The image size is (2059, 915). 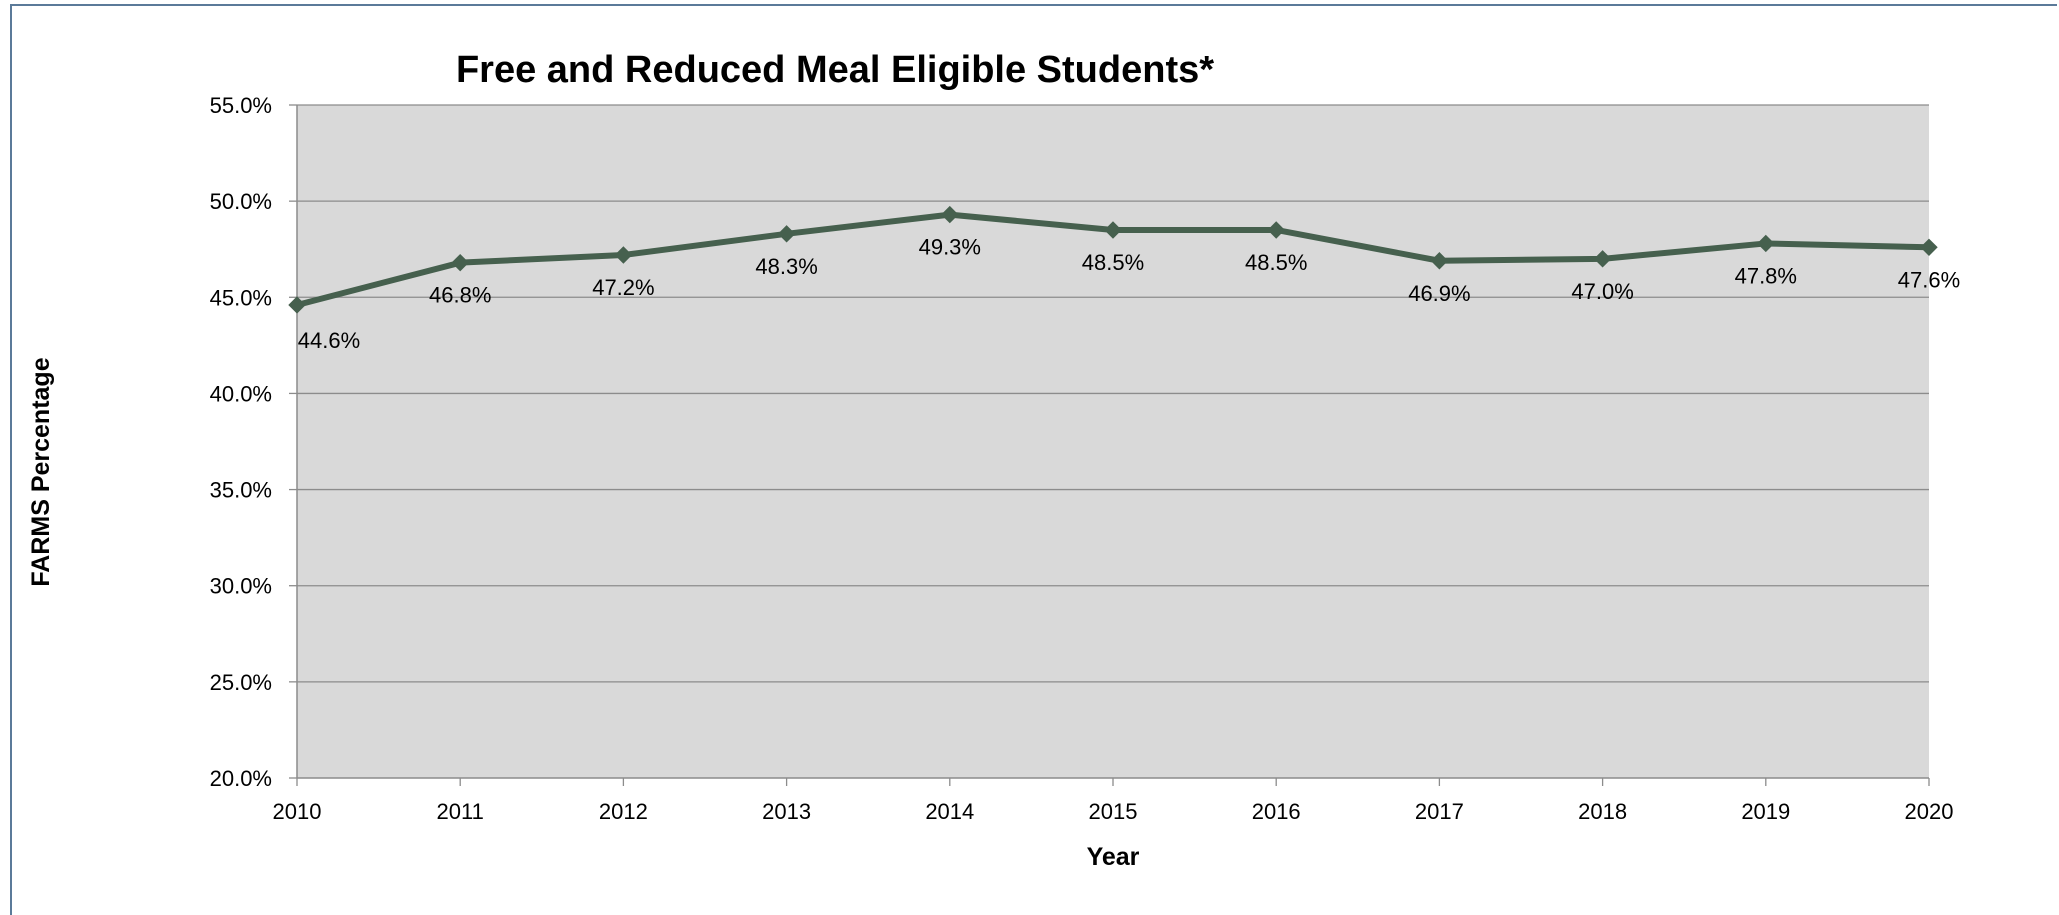 What do you see at coordinates (460, 811) in the screenshot?
I see `x-tick-label: 2011` at bounding box center [460, 811].